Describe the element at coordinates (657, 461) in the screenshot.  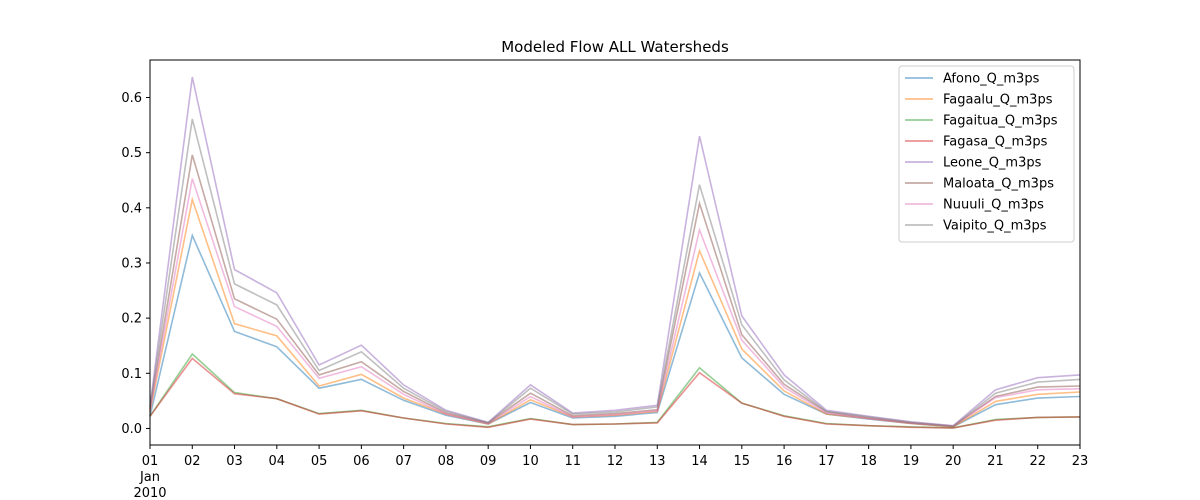
I see `x-tick-label-12: 13` at that location.